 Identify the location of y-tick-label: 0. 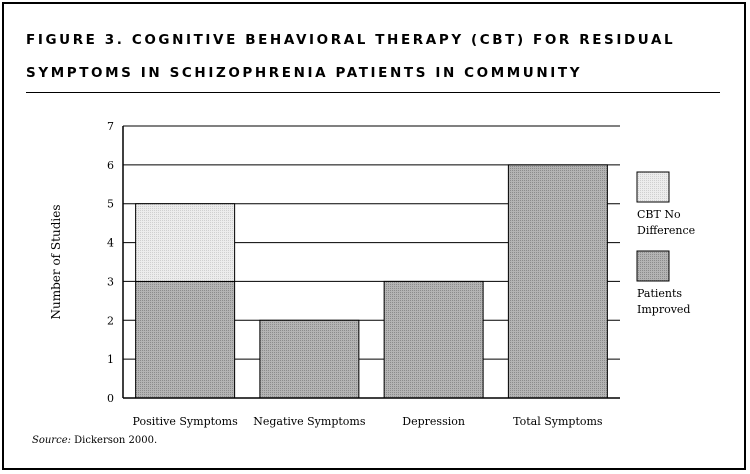
(110, 398).